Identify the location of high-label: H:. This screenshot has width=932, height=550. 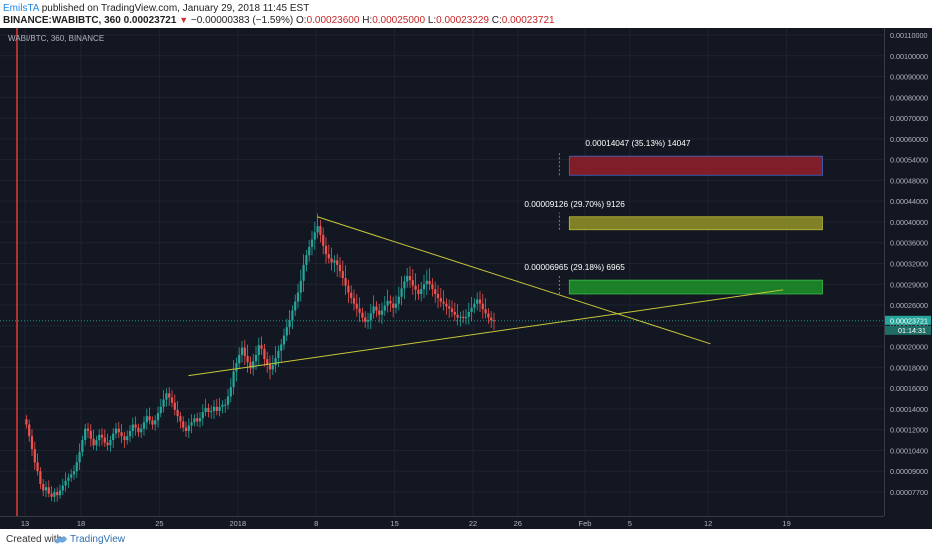
(367, 20).